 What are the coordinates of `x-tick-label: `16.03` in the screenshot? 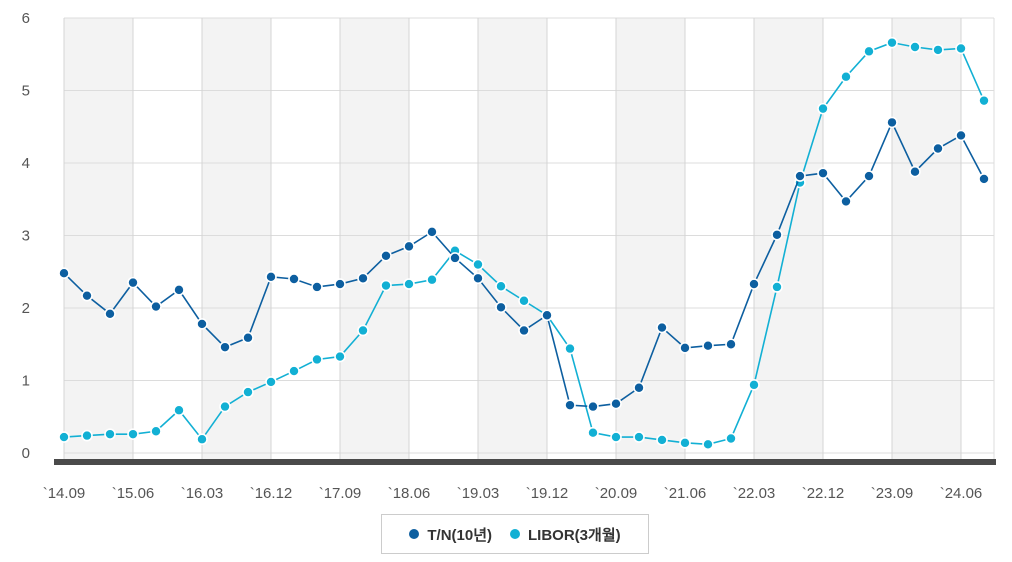 It's located at (202, 493).